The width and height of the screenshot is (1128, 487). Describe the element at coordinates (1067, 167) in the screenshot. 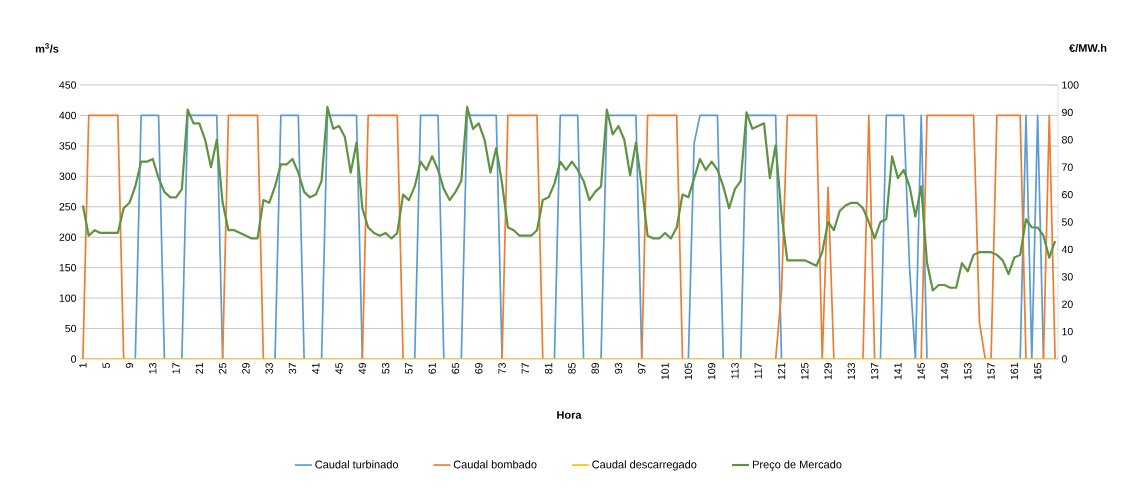

I see `y2-tick-label: 70` at that location.